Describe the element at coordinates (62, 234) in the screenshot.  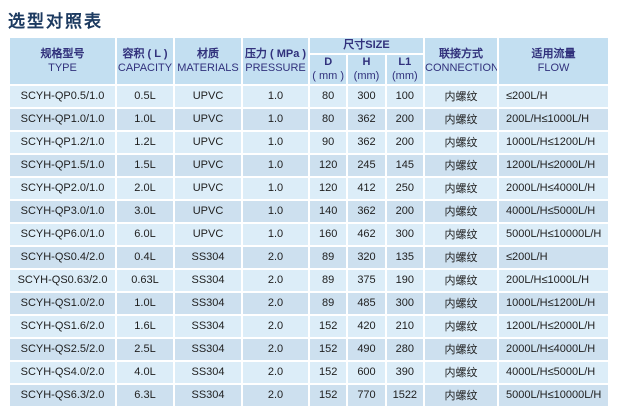
I see `cell-type: SCYH-QP6.0/1.0` at that location.